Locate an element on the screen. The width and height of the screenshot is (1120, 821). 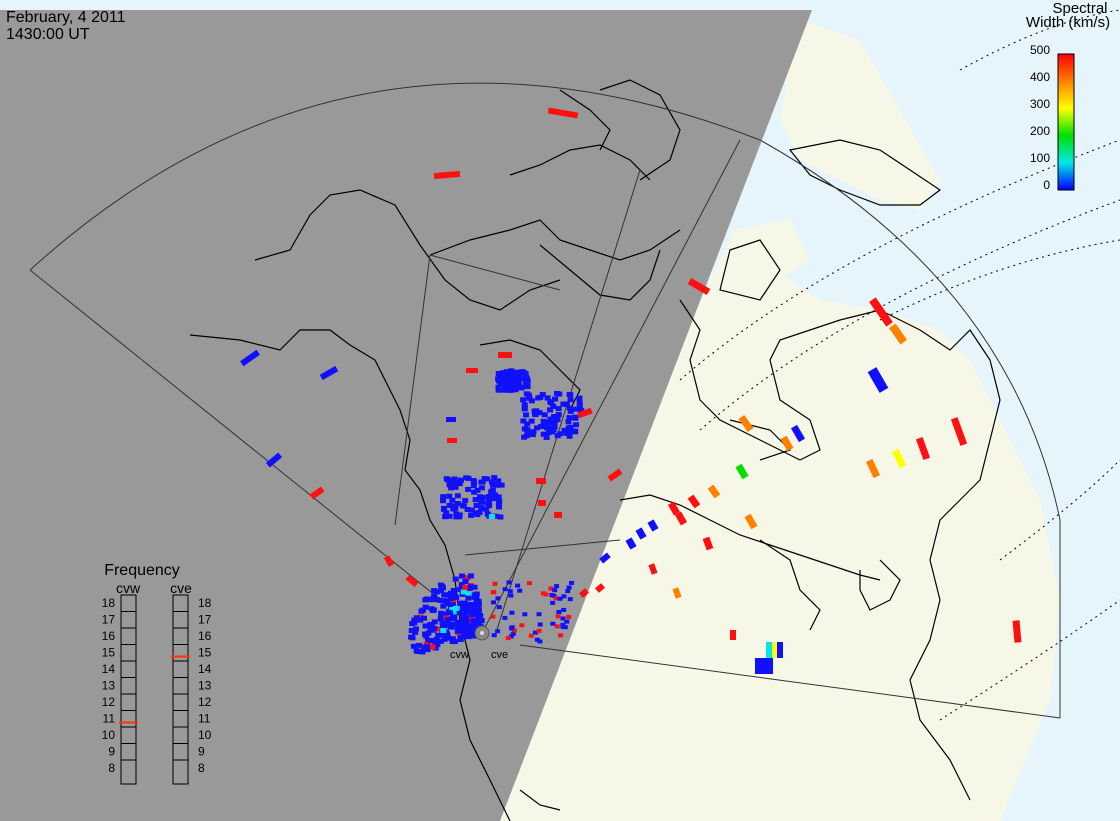
colorbar-gradient is located at coordinates (1066, 122).